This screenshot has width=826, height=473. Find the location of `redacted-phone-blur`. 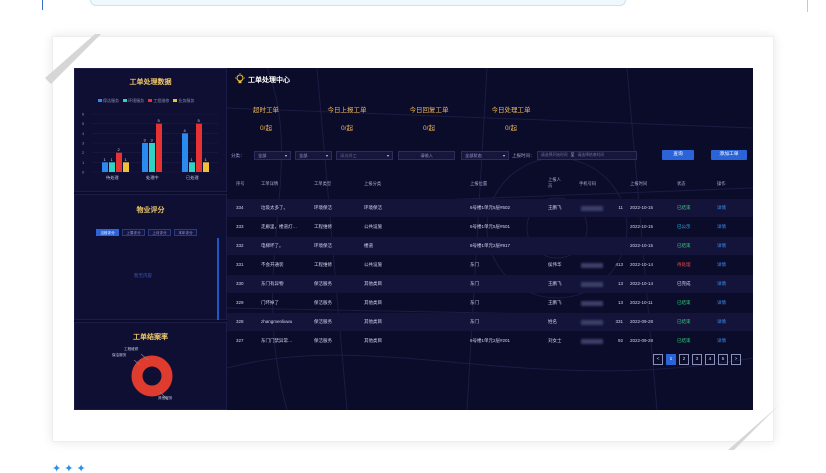

redacted-phone-blur is located at coordinates (592, 322).